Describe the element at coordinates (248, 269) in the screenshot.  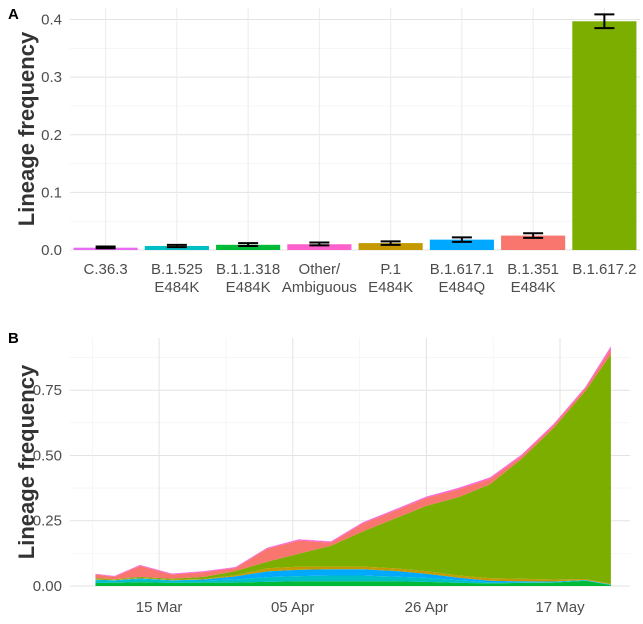
I see `x-tick-label-line: B.1.1.318` at that location.